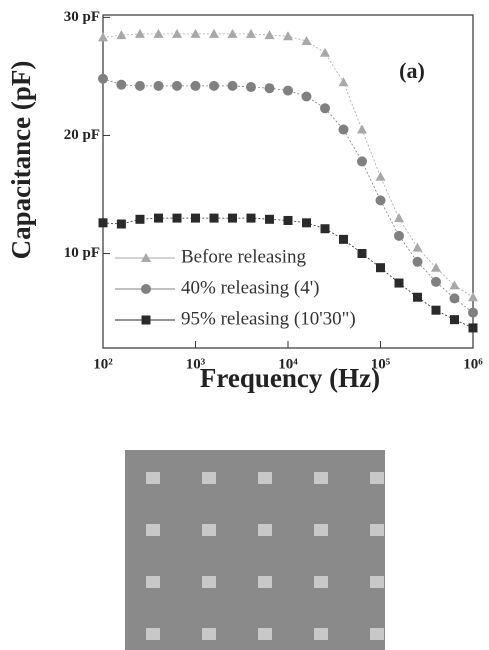  I want to click on y-tick-label: 10 pF, so click(82, 253).